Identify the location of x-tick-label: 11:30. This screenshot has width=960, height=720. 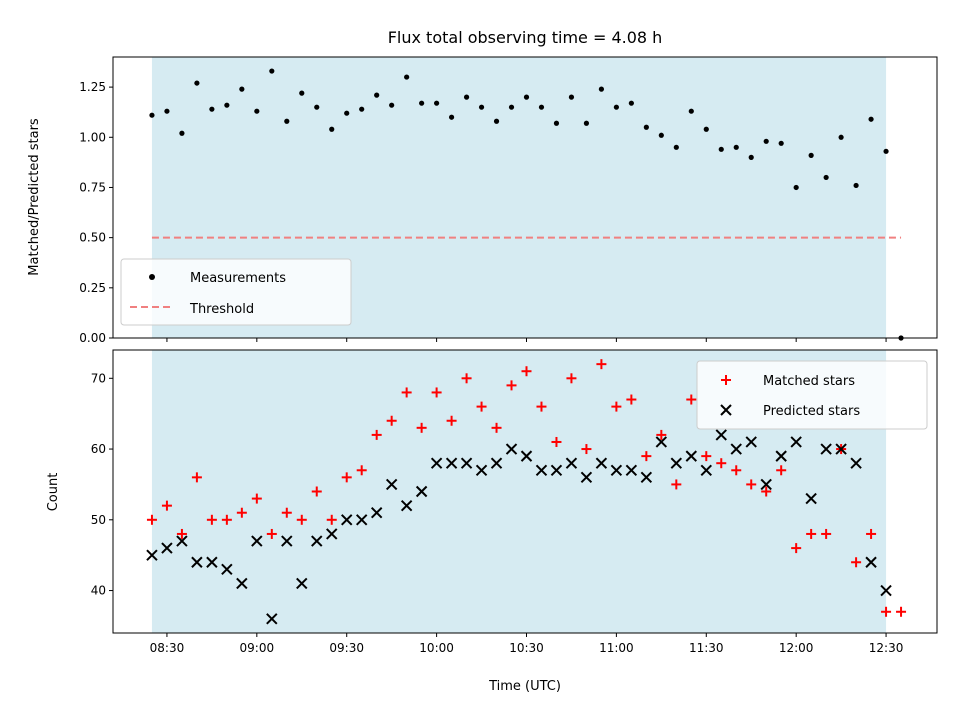
(706, 648).